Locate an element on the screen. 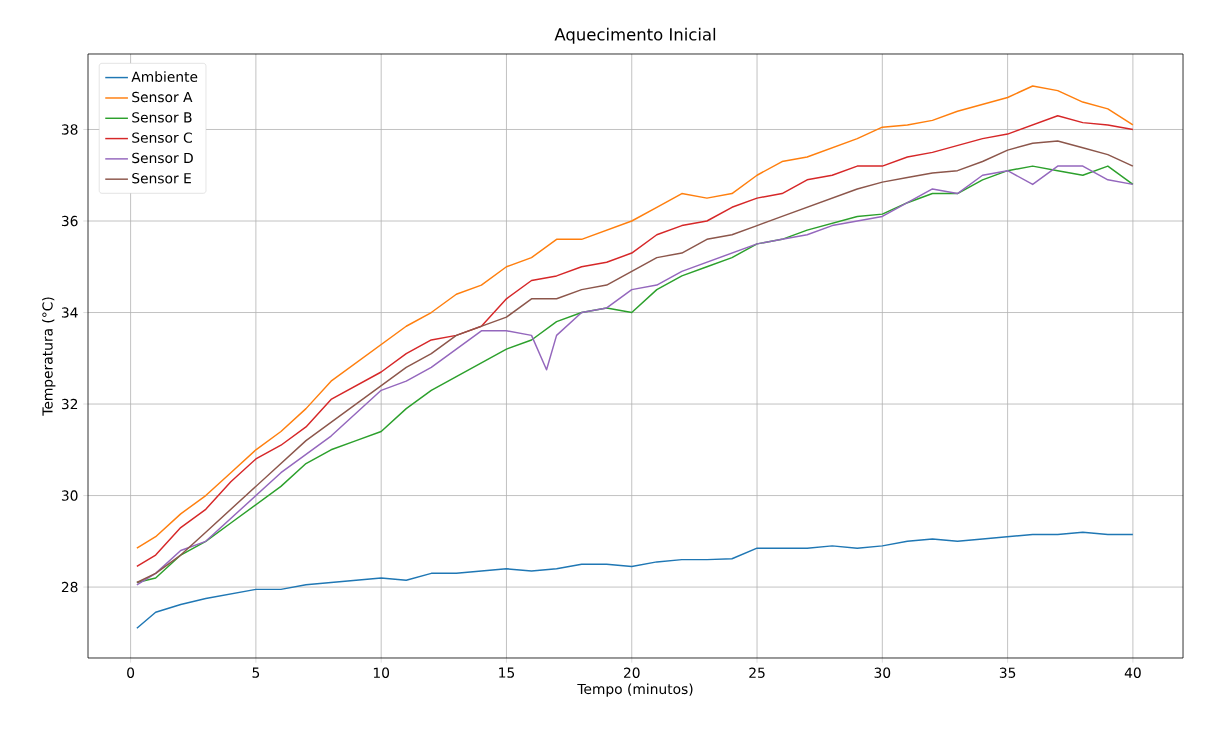 The height and width of the screenshot is (731, 1208). legend-label: Ambiente is located at coordinates (164, 76).